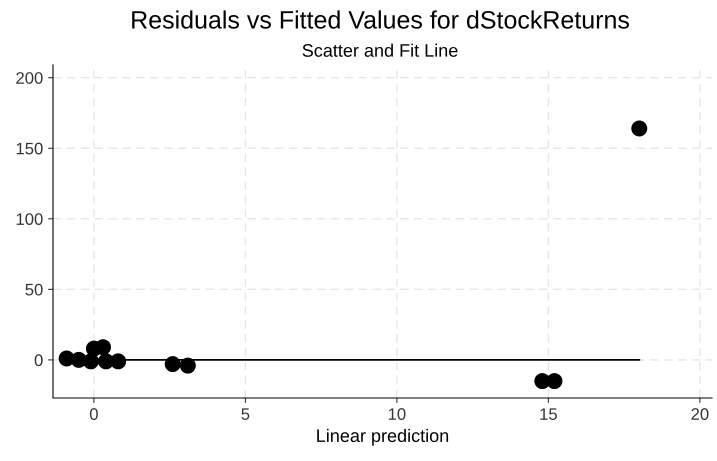 The width and height of the screenshot is (717, 461). Describe the element at coordinates (548, 414) in the screenshot. I see `x-tick-label: 15` at that location.